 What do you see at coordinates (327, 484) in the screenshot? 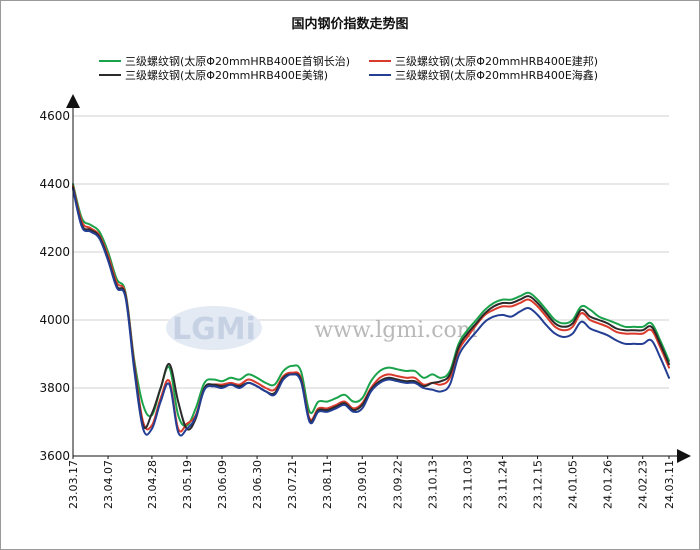
I see `x-tick-label: 23.08.11` at bounding box center [327, 484].